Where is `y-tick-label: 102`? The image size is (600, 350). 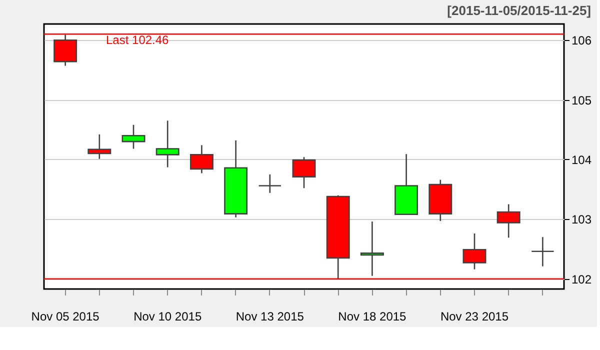
y-tick-label: 102 is located at coordinates (582, 279).